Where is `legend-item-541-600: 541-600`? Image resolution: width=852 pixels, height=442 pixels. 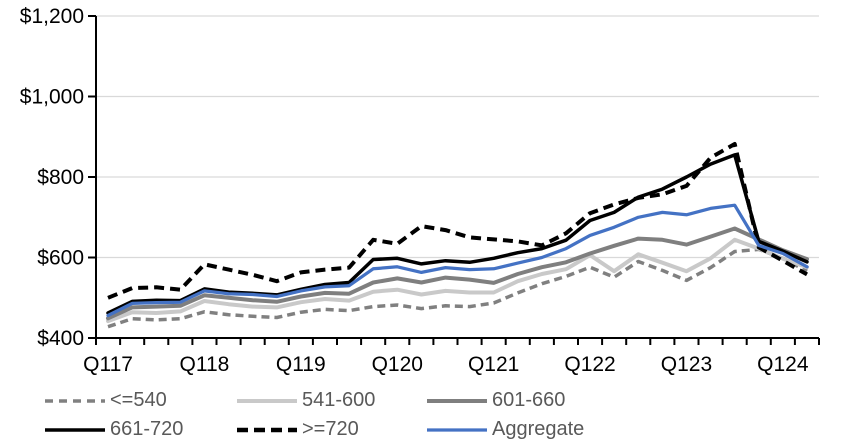
legend-item-541-600: 541-600 is located at coordinates (332, 400).